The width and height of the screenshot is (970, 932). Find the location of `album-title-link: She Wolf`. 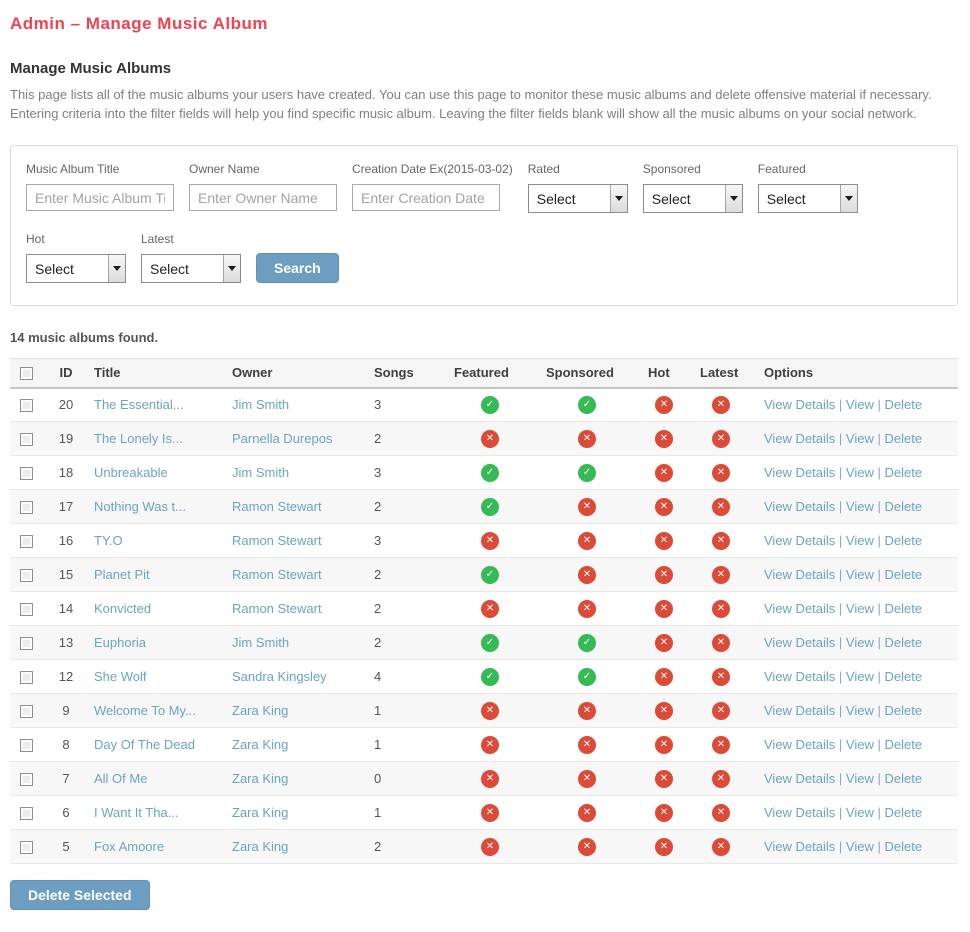

album-title-link: She Wolf is located at coordinates (120, 676).